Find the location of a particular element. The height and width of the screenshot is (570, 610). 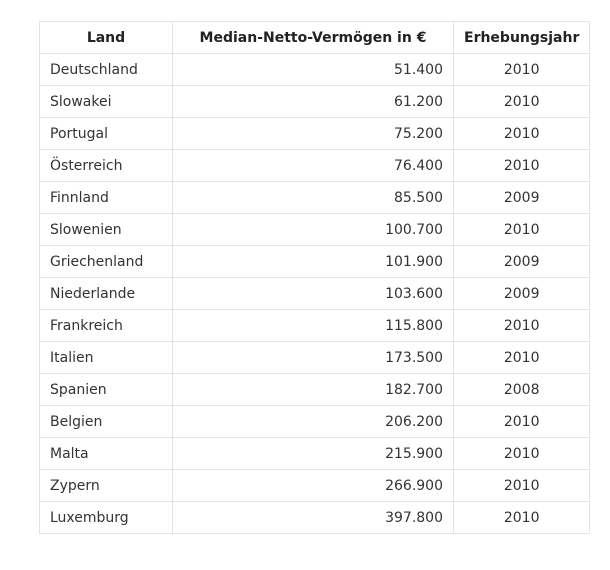

cell-median-wealth: 266.900 is located at coordinates (313, 485).